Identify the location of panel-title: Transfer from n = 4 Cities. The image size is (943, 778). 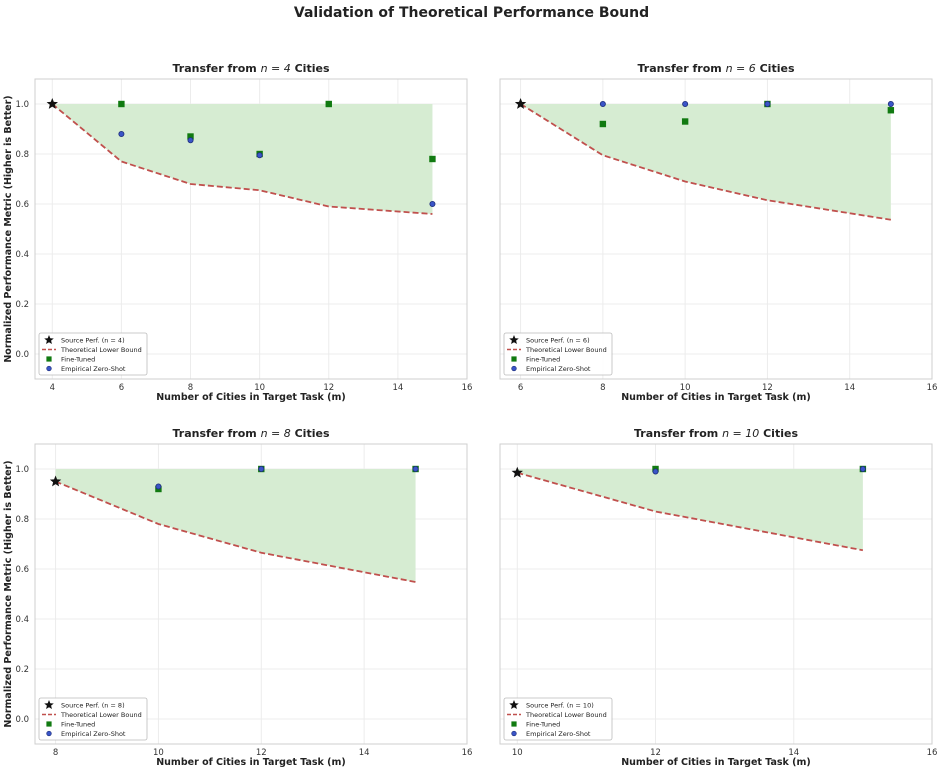
(251, 68).